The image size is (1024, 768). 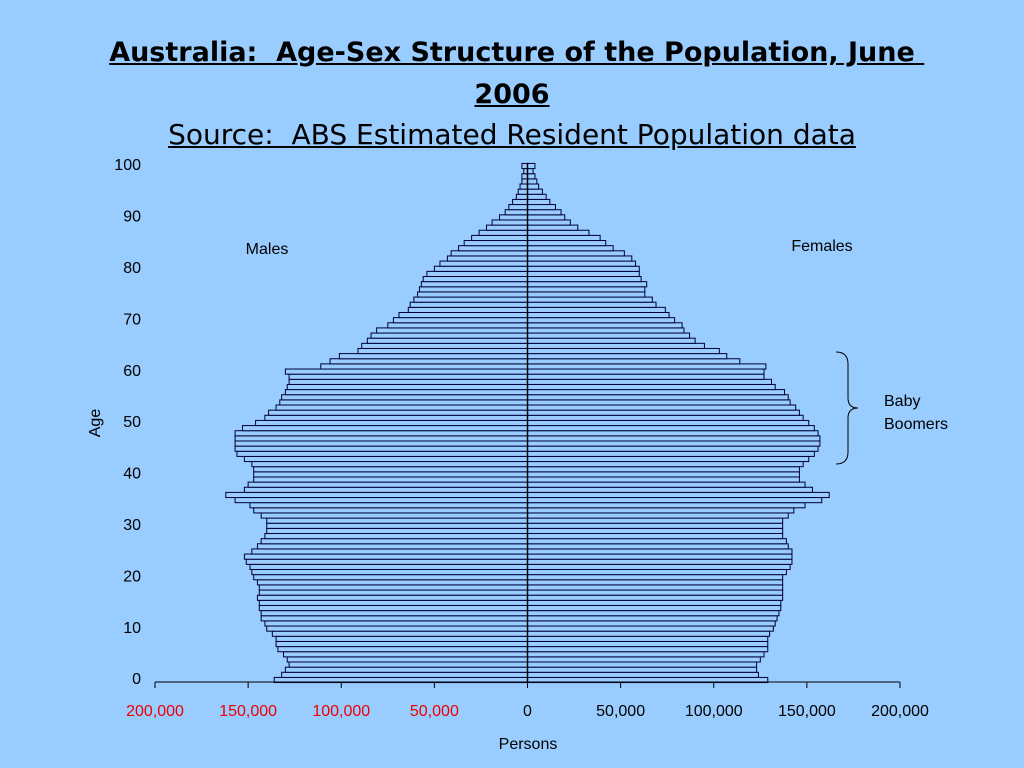 I want to click on y-tick-label: 70, so click(x=132, y=319).